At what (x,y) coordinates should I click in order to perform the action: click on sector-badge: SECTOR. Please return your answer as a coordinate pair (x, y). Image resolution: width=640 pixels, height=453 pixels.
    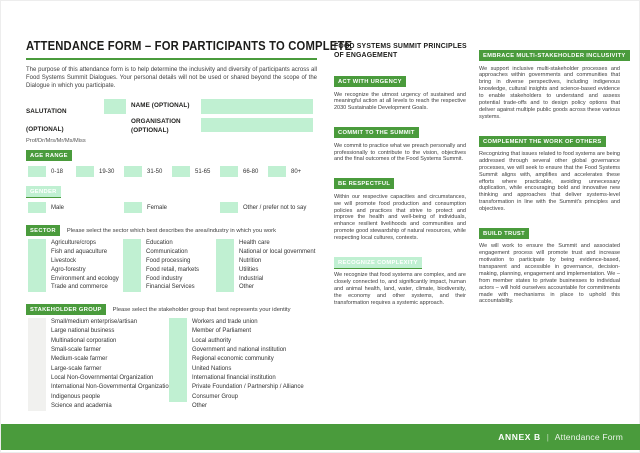
    Looking at the image, I should click on (43, 231).